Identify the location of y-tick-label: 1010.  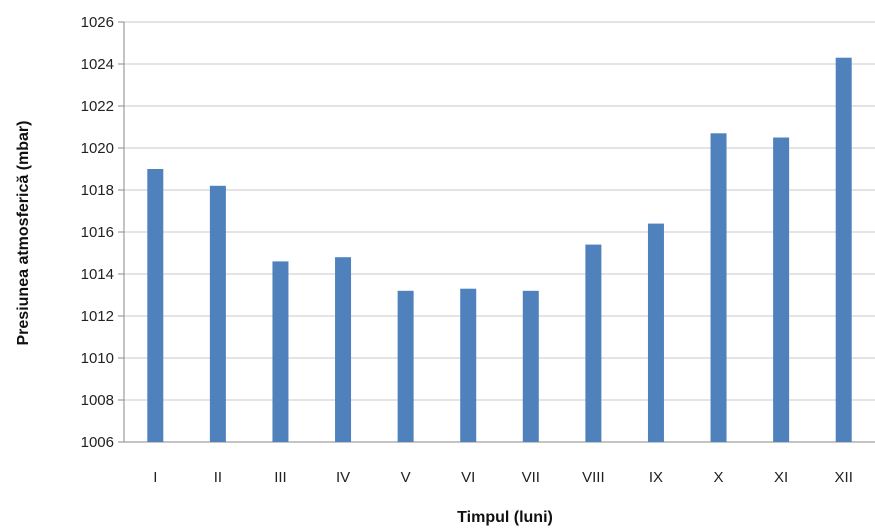
(97, 358).